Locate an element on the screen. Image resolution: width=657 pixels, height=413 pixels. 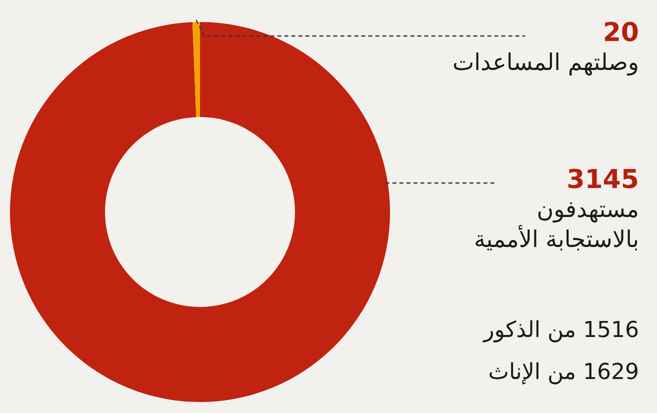
text: 1516 من الذكور is located at coordinates (561, 330).